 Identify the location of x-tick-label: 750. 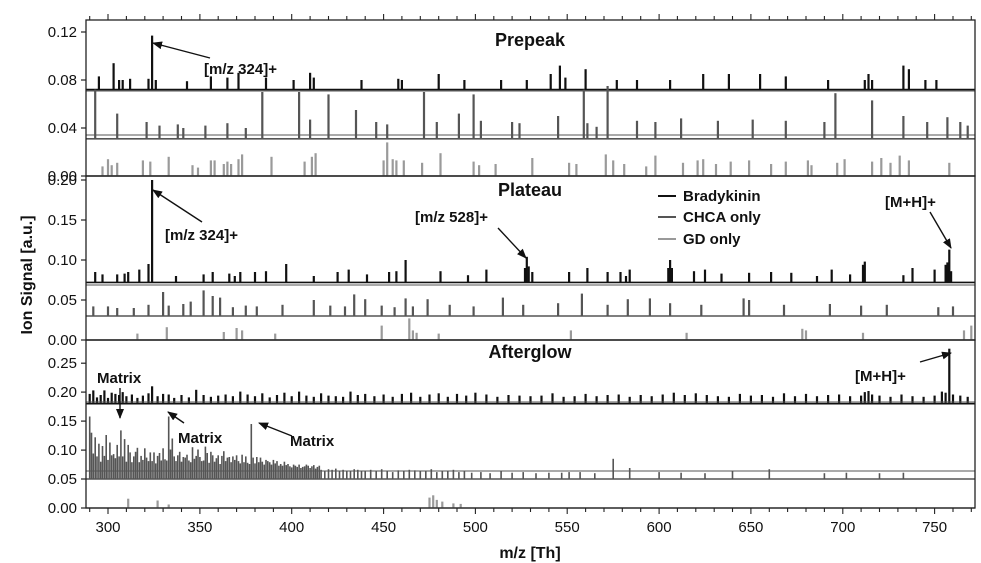
(934, 527).